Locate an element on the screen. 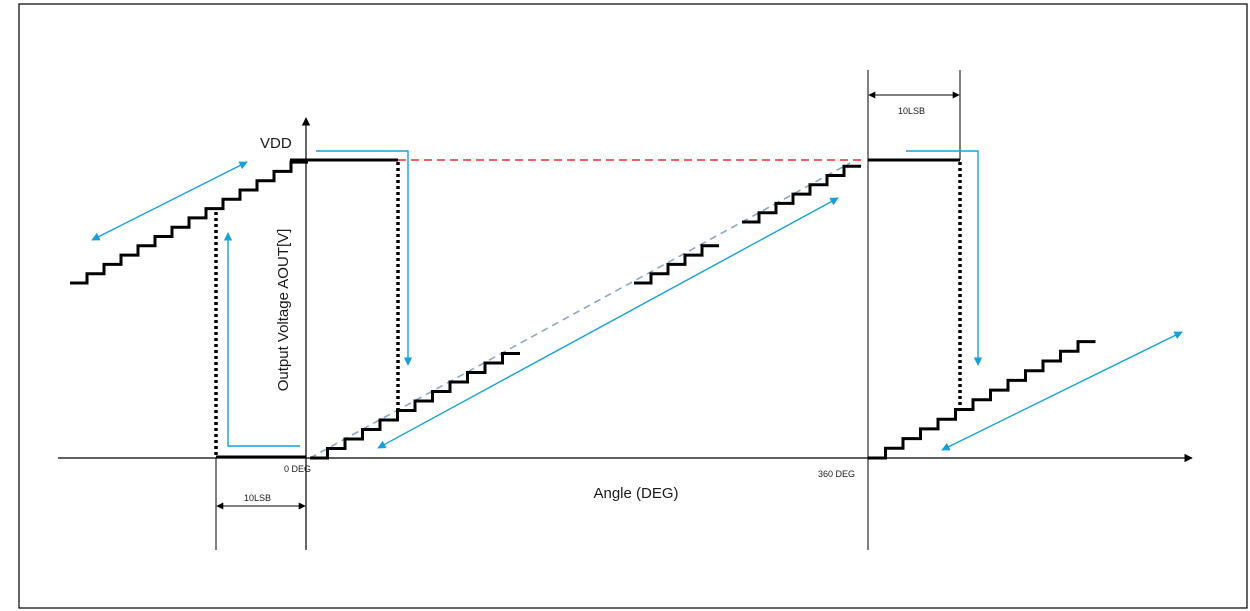 Image resolution: width=1250 pixels, height=611 pixels. return-arrow-down-right is located at coordinates (944, 258).